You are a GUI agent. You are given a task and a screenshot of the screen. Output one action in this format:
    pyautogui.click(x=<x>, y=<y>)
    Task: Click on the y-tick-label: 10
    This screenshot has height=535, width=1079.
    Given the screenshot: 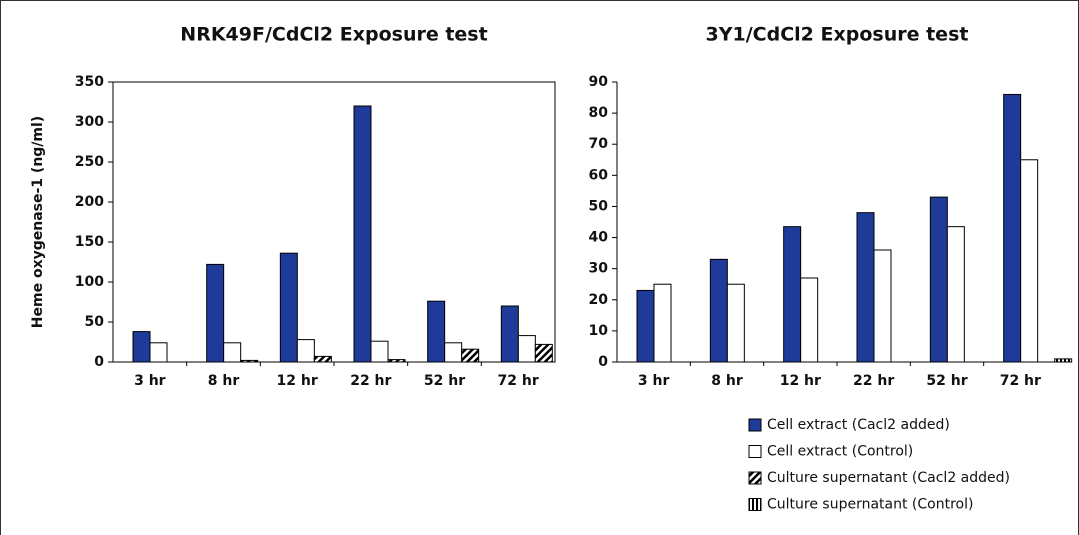 What is the action you would take?
    pyautogui.click(x=599, y=331)
    